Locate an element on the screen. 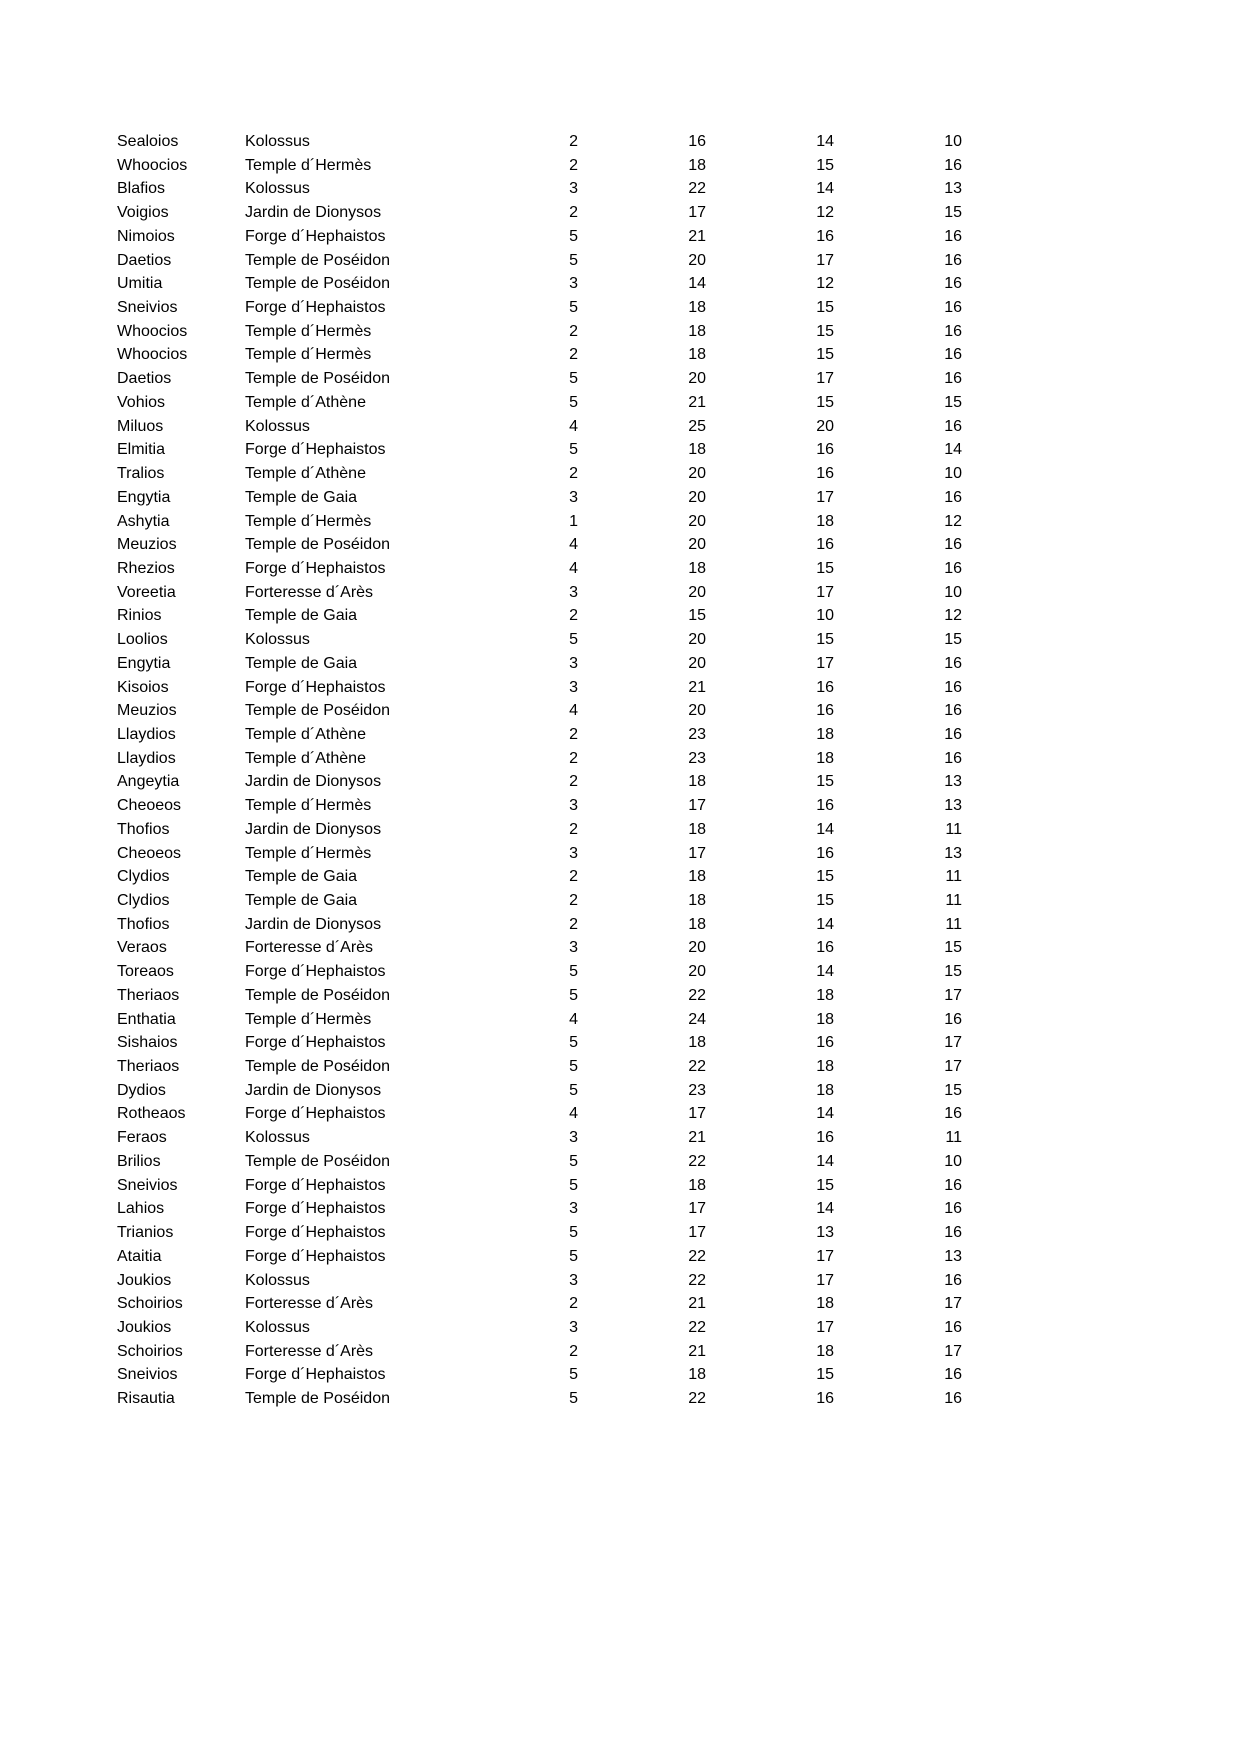 Image resolution: width=1241 pixels, height=1754 pixels. cell-value-4: 15 is located at coordinates (953, 948).